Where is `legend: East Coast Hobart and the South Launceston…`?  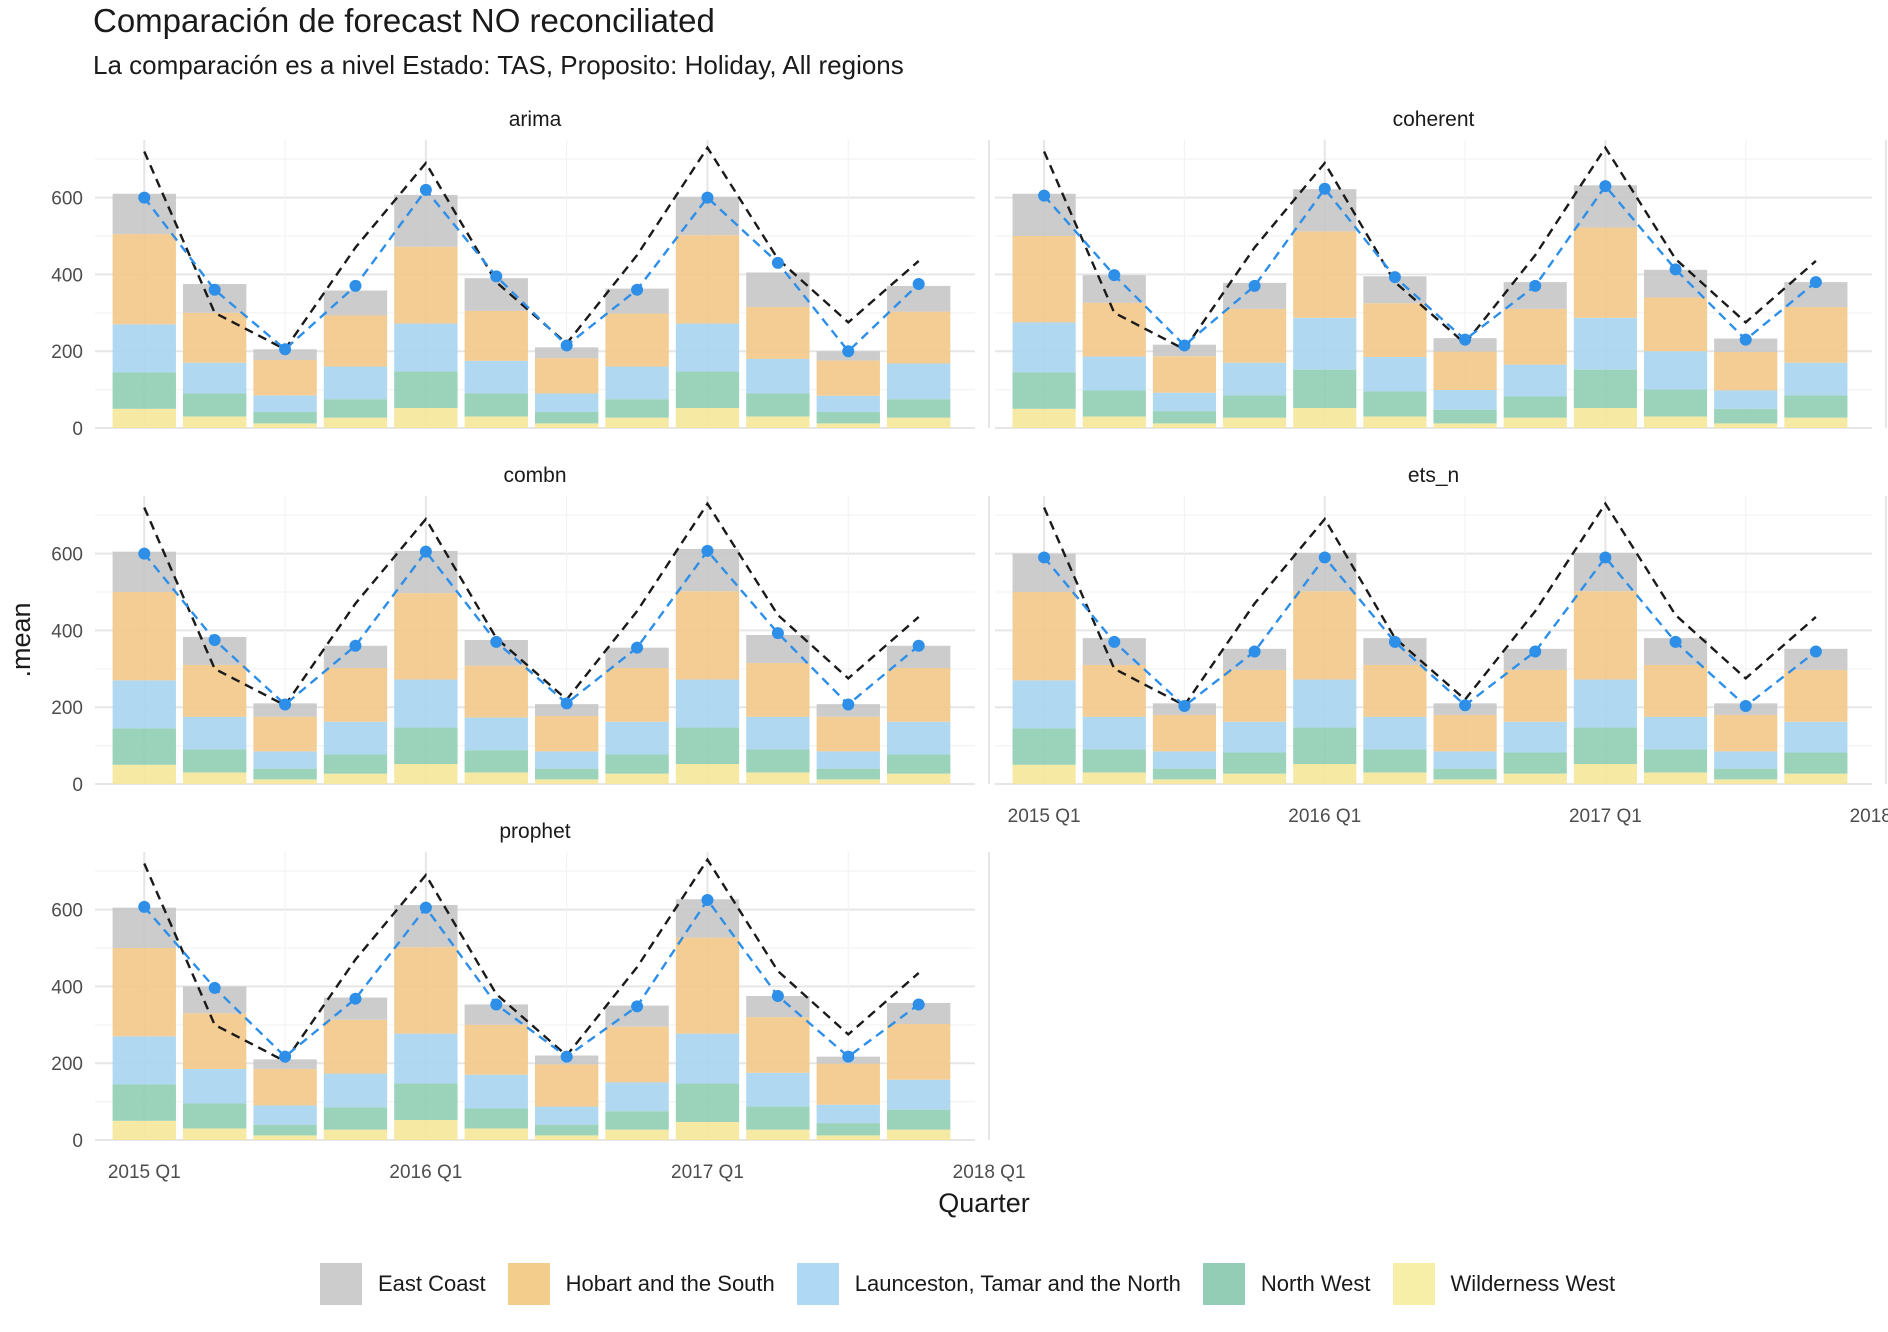 legend: East Coast Hobart and the South Launceston… is located at coordinates (978, 1284).